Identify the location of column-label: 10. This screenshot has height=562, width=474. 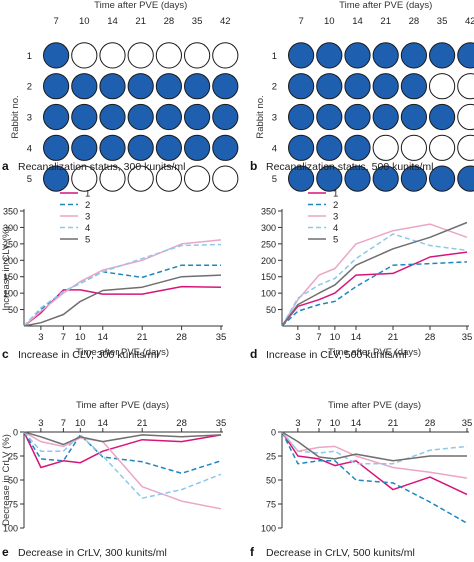
(329, 21).